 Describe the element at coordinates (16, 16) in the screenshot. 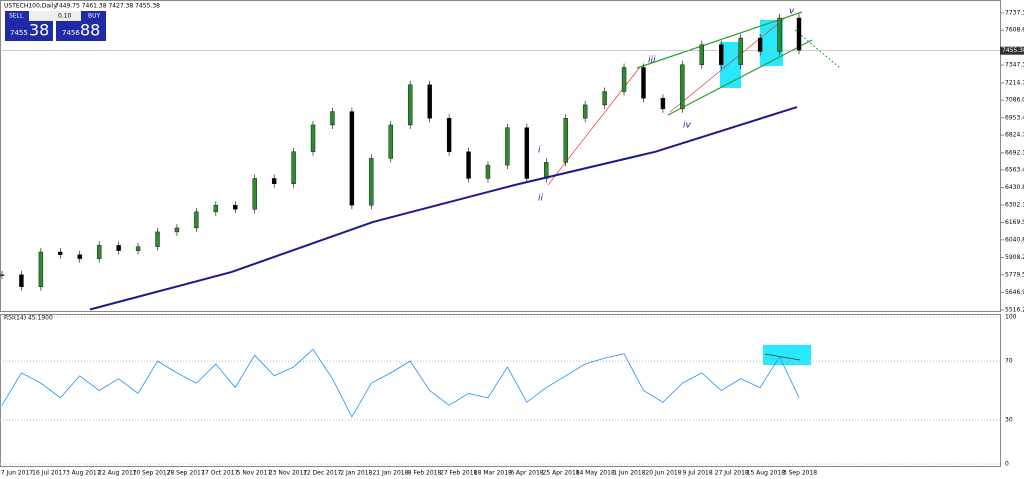

I see `sell-label: SELL` at that location.